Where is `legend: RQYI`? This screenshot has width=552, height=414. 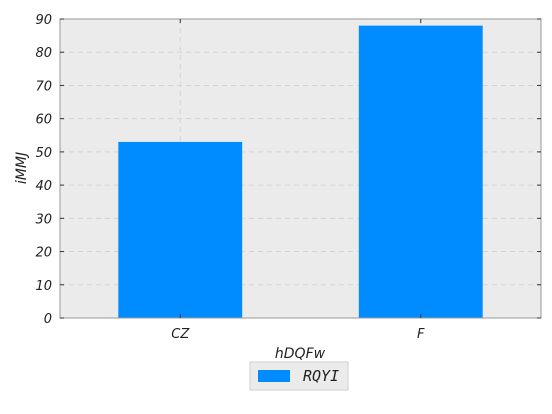 legend: RQYI is located at coordinates (299, 376).